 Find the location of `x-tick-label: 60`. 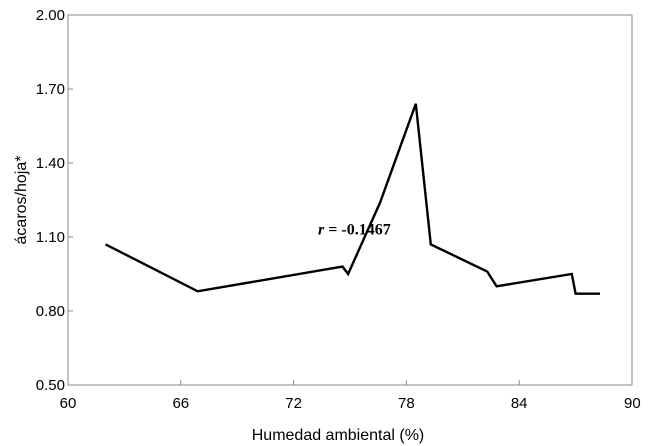

x-tick-label: 60 is located at coordinates (68, 403).